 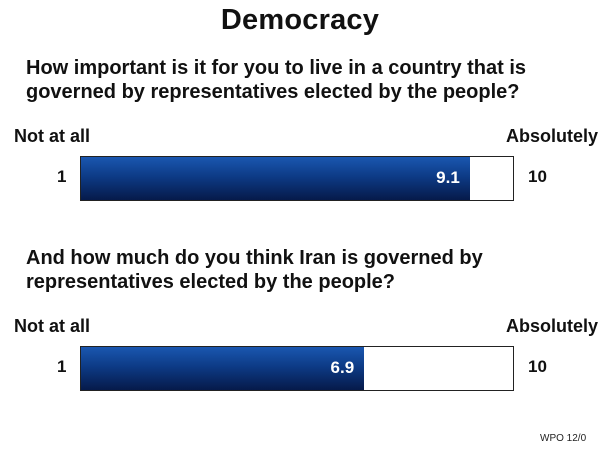 What do you see at coordinates (275, 178) in the screenshot?
I see `bar-1: 9.1` at bounding box center [275, 178].